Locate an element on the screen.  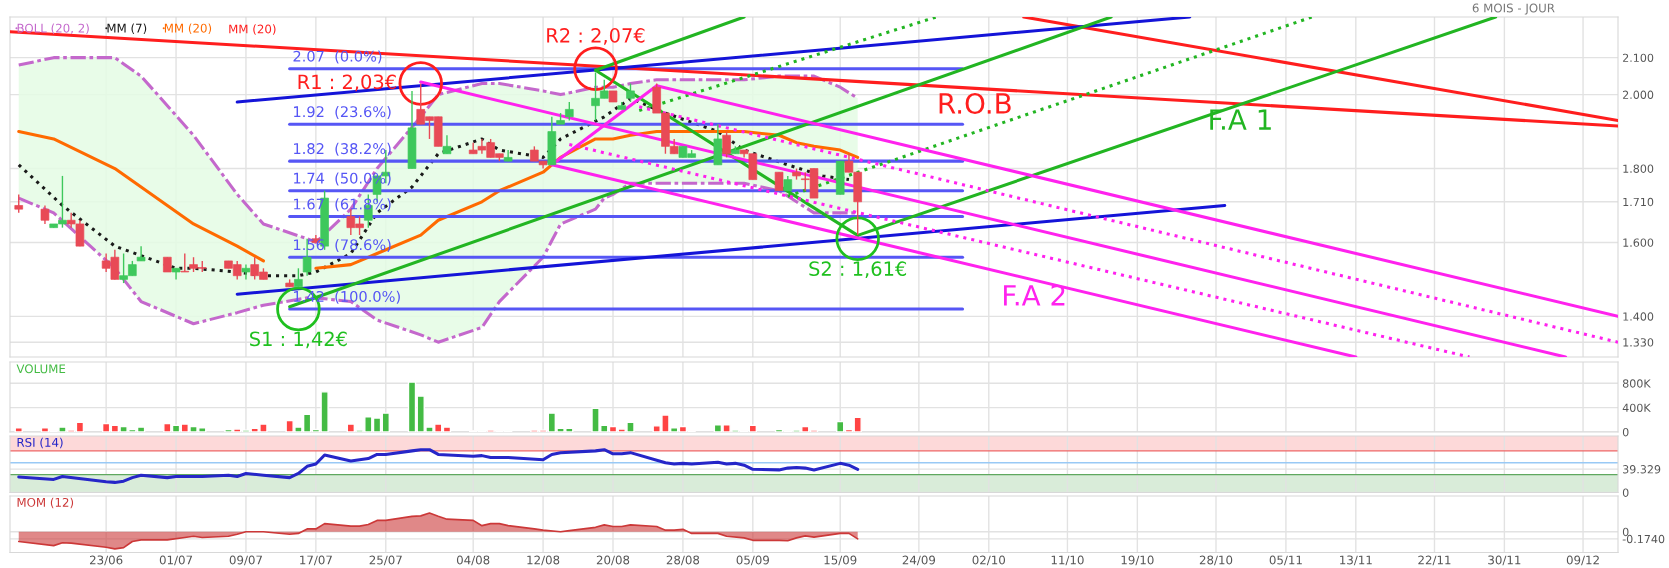
y-tick-label: 2.000 is located at coordinates (1638, 94).